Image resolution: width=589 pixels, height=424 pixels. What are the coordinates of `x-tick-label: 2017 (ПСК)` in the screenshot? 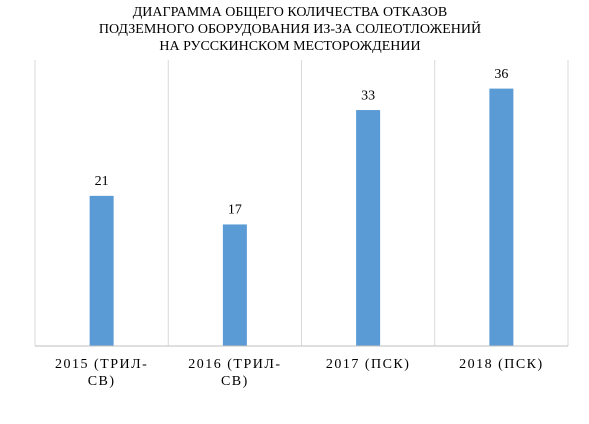 It's located at (368, 364).